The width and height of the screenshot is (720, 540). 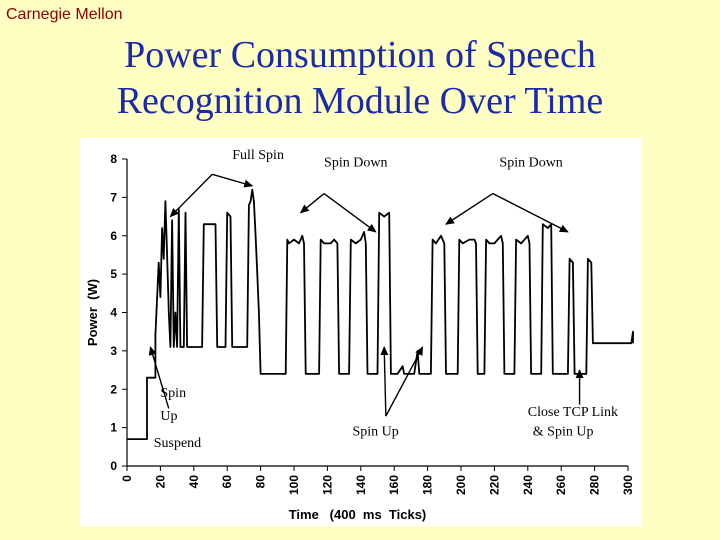 I want to click on x-tick-label: 160, so click(x=394, y=485).